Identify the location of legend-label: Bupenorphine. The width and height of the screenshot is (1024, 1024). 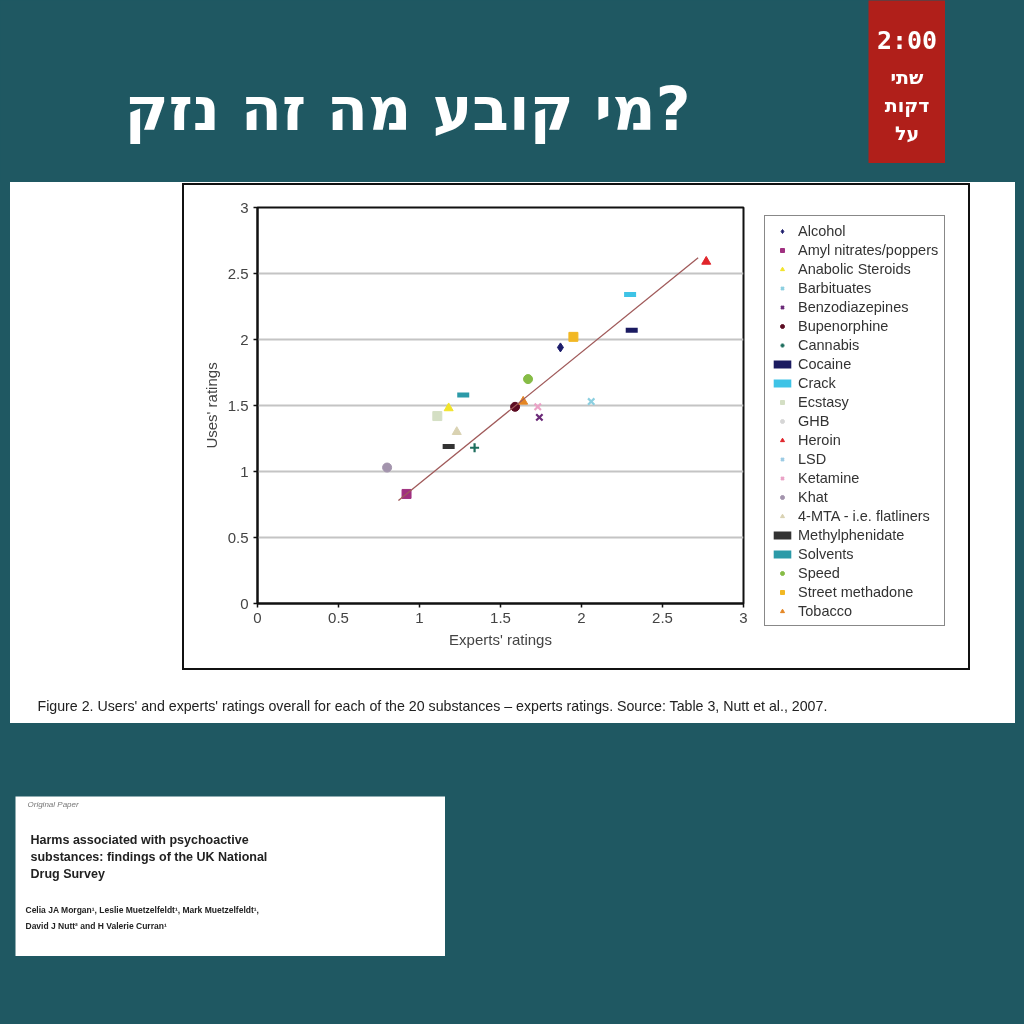
(843, 325).